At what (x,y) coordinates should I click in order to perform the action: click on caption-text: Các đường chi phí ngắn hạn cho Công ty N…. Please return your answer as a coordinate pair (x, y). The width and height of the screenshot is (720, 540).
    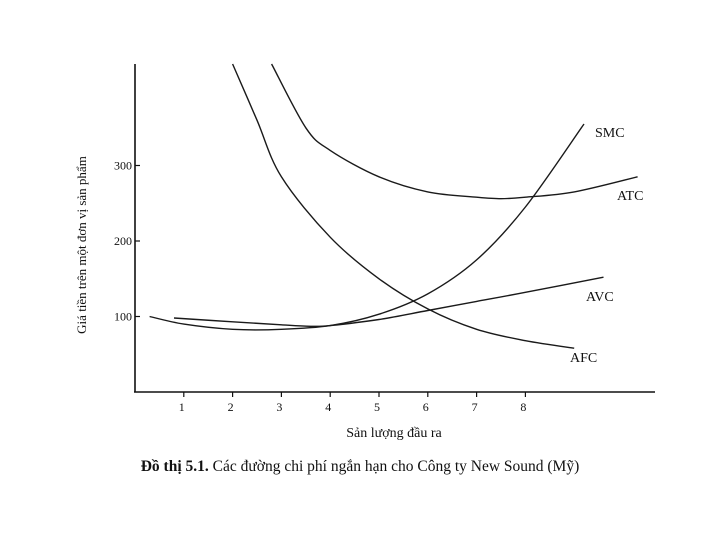
    Looking at the image, I should click on (394, 466).